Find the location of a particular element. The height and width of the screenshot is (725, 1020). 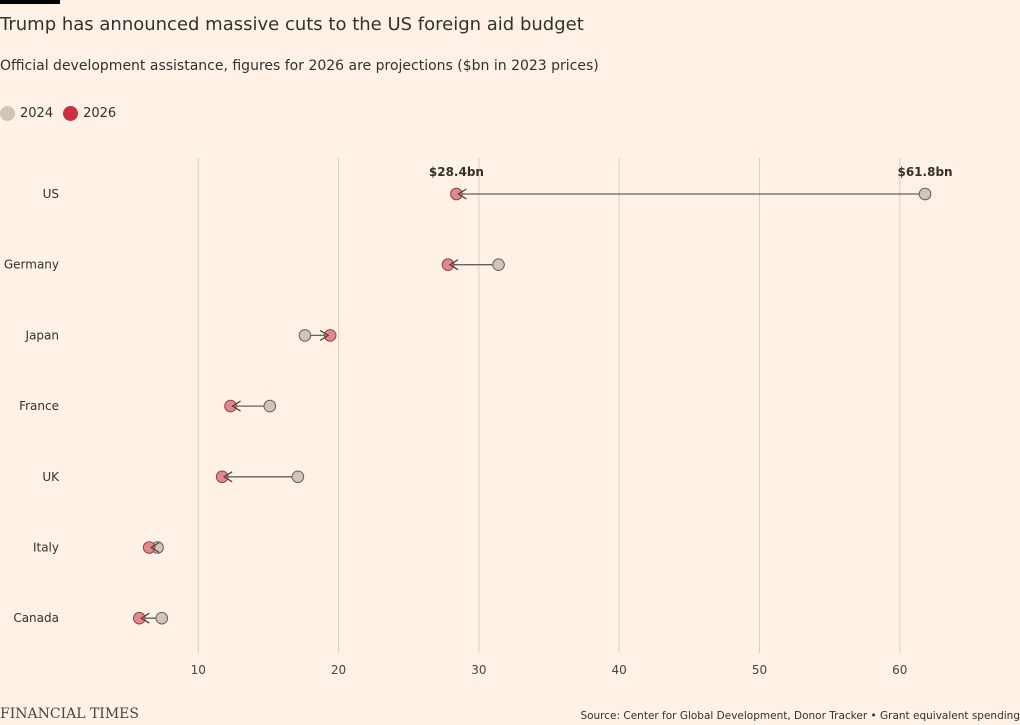

category-label: France is located at coordinates (39, 406).